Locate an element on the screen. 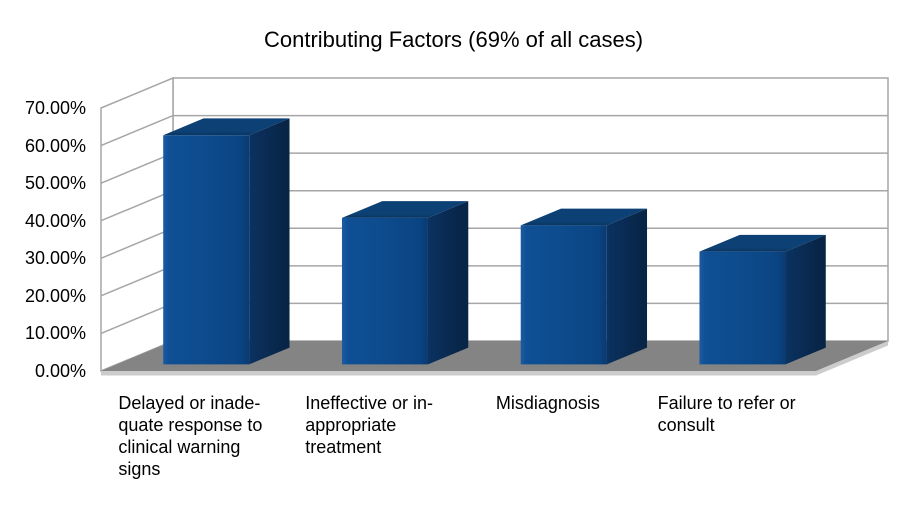 Image resolution: width=907 pixels, height=510 pixels. y-axis-label: 50.00% is located at coordinates (55, 183).